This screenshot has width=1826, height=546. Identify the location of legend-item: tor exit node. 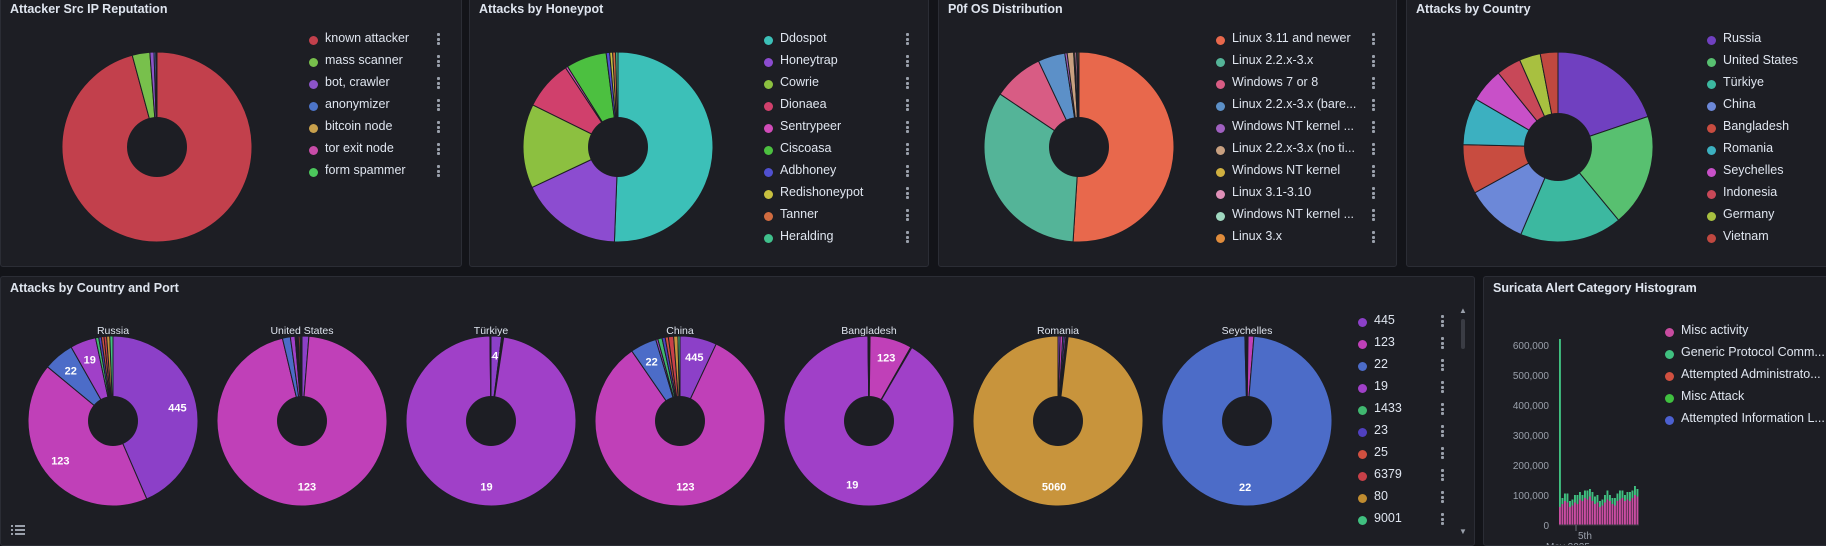
(381, 151).